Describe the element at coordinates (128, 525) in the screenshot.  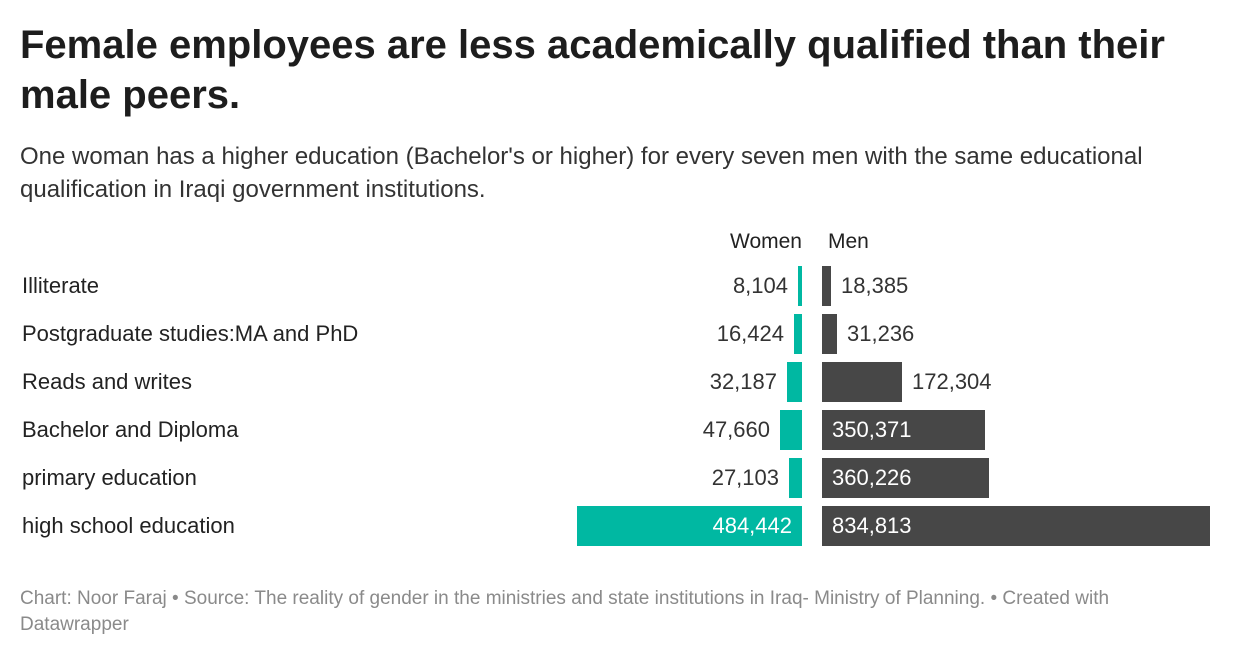
I see `category-label: high school education` at that location.